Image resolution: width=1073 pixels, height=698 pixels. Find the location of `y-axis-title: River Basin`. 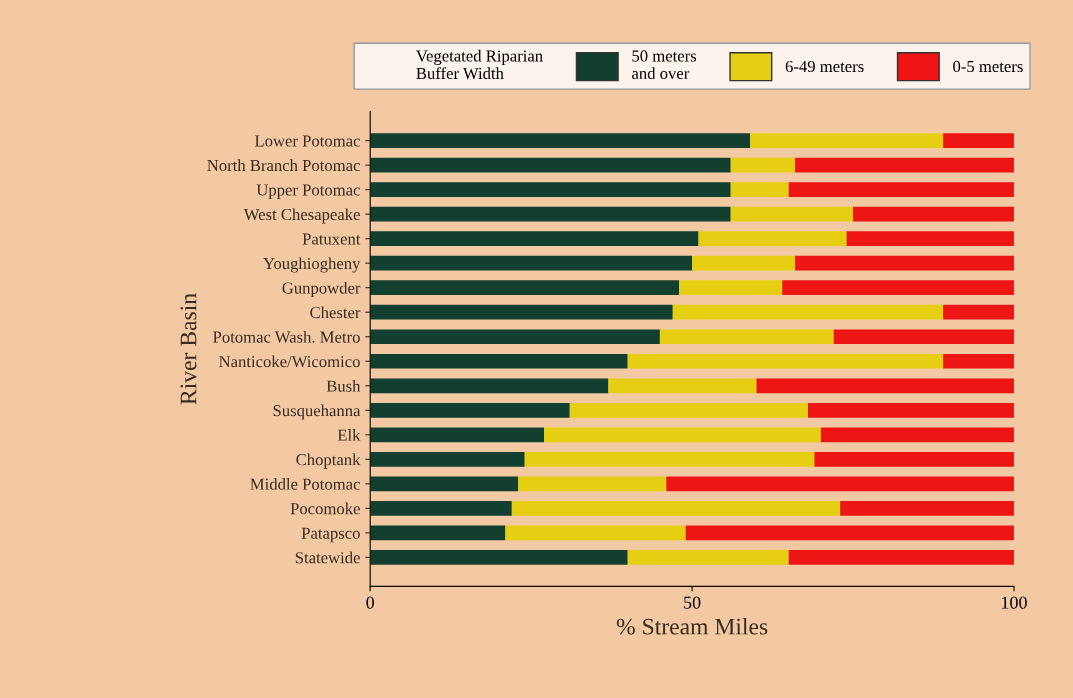

y-axis-title: River Basin is located at coordinates (188, 349).